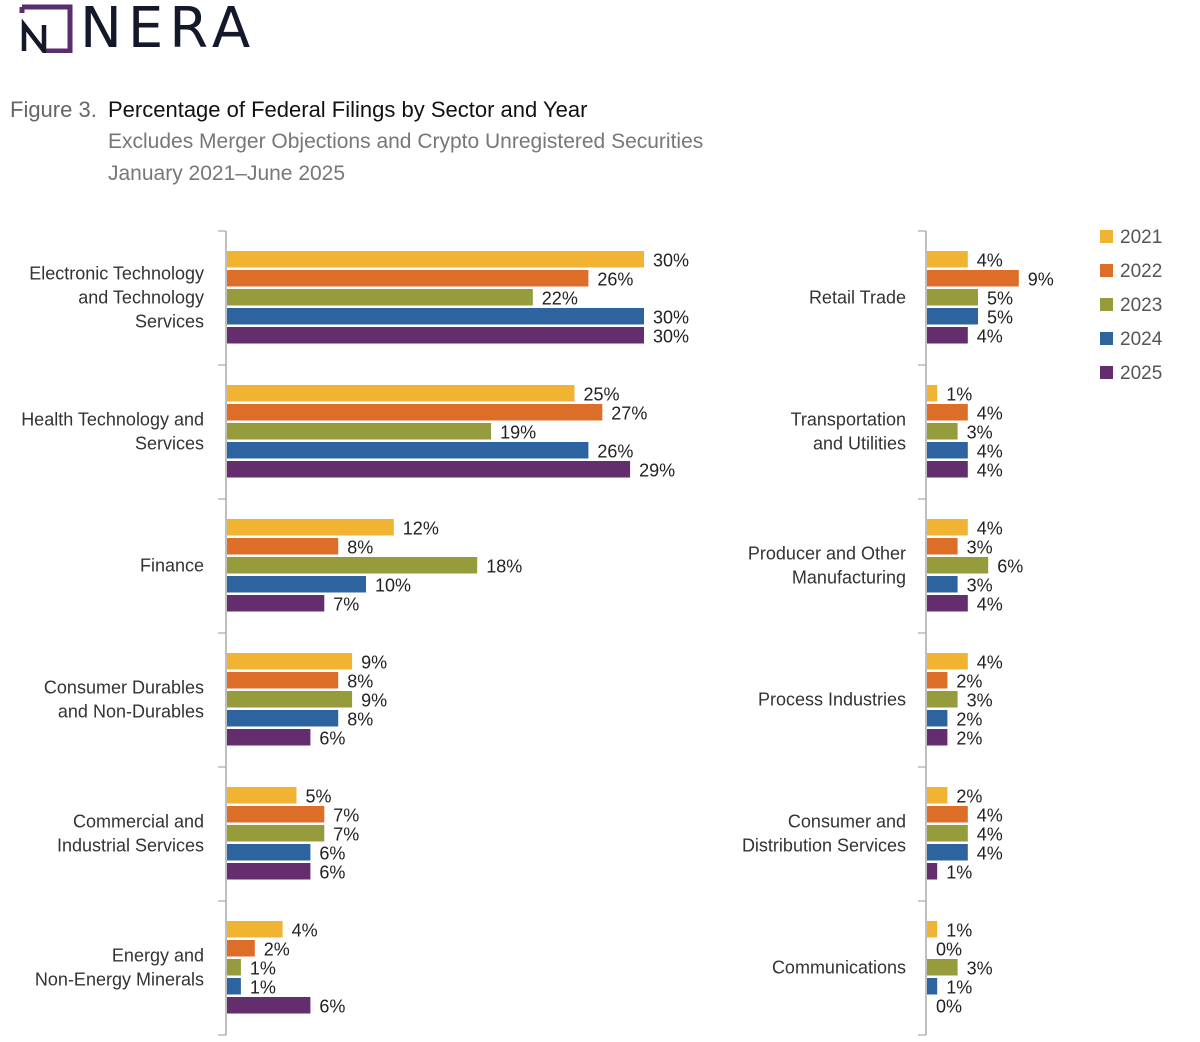 This screenshot has width=1200, height=1042. What do you see at coordinates (859, 443) in the screenshot?
I see `category-label: and Utilities` at bounding box center [859, 443].